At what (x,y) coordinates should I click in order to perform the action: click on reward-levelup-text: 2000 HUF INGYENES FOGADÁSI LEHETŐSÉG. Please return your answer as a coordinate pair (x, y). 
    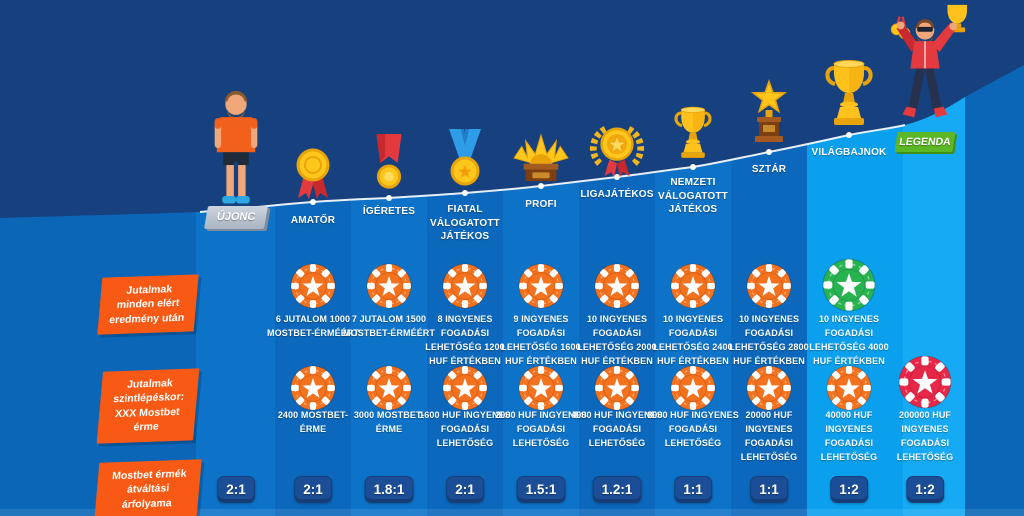
    Looking at the image, I should click on (541, 429).